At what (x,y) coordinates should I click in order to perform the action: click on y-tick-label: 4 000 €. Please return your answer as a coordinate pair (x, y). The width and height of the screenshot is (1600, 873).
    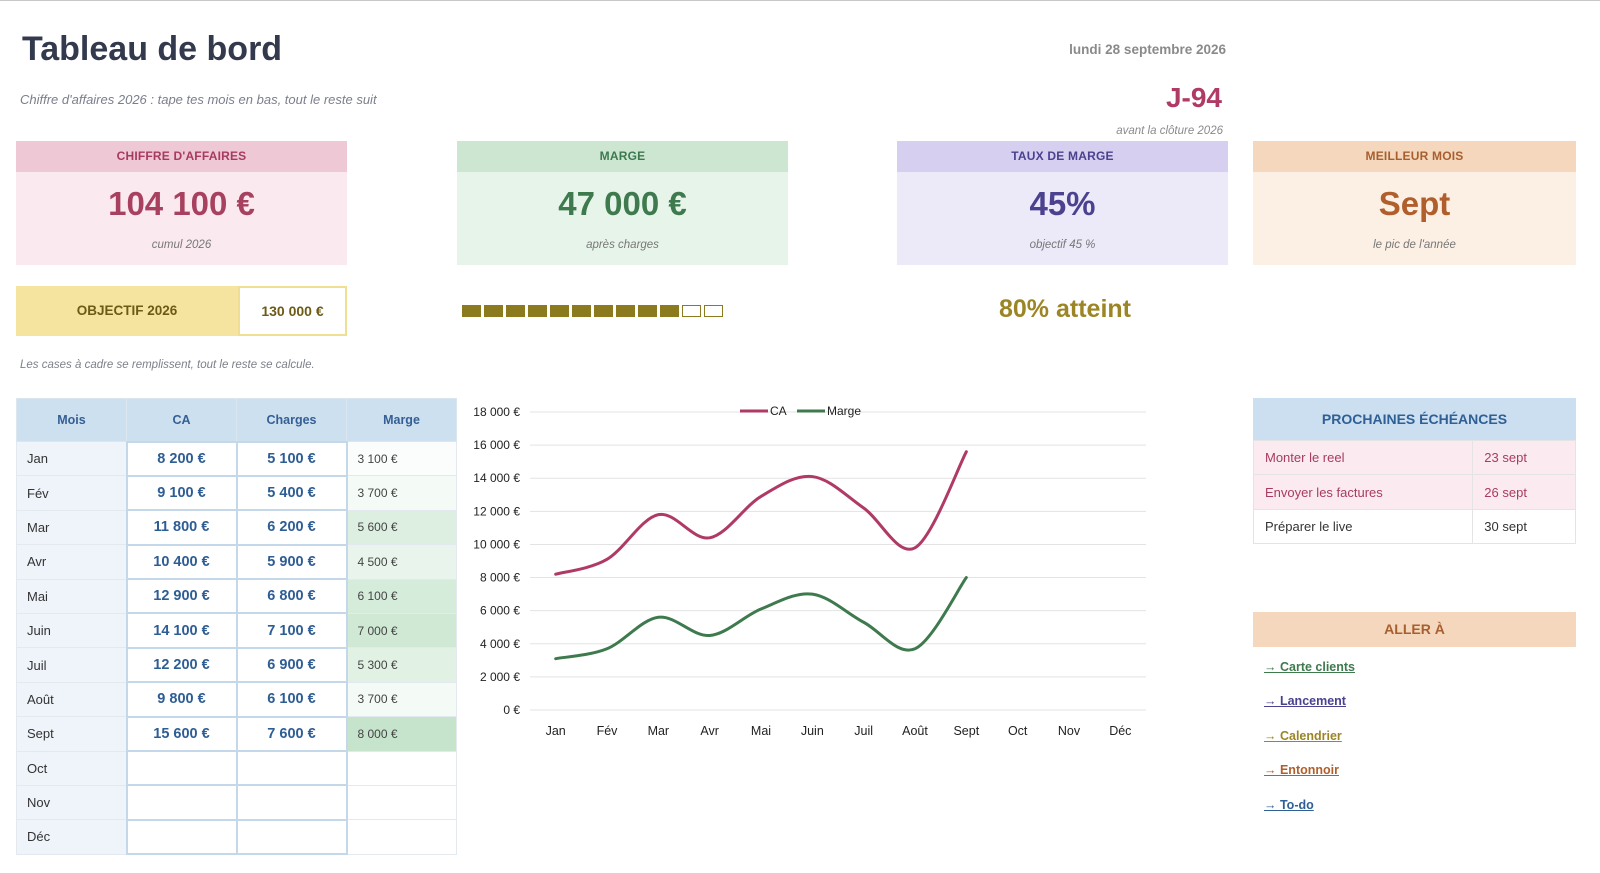
    Looking at the image, I should click on (500, 644).